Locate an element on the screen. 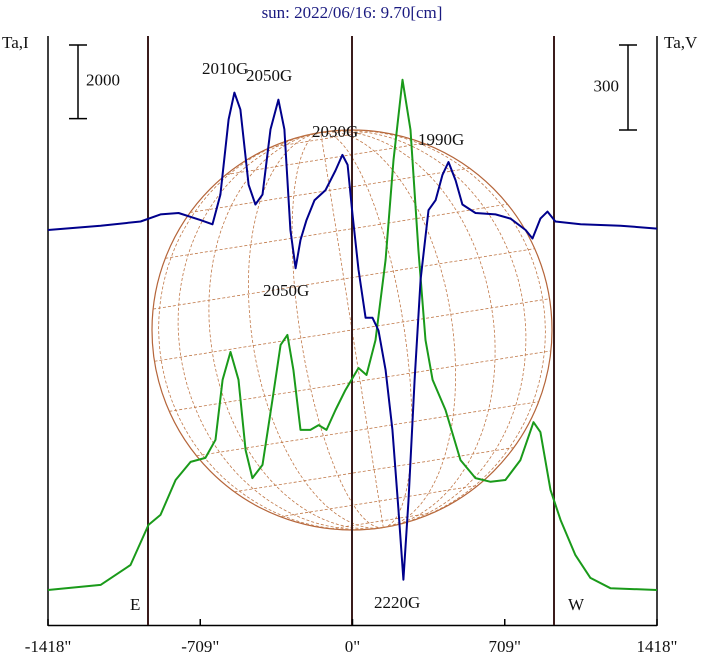 The height and width of the screenshot is (662, 708). annotation: 2030G is located at coordinates (335, 131).